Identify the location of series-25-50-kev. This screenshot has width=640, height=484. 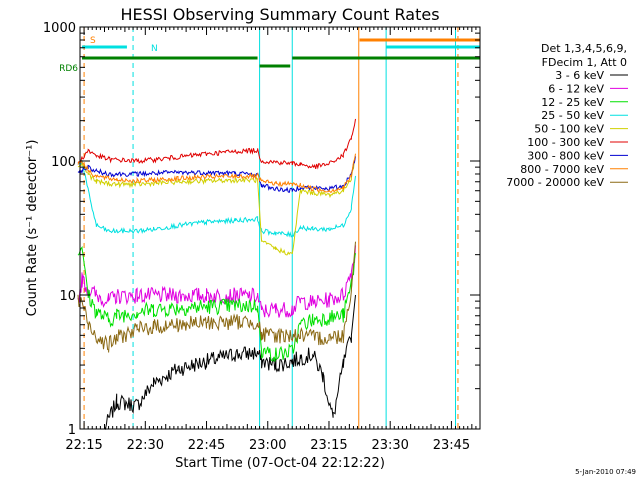
(216, 199).